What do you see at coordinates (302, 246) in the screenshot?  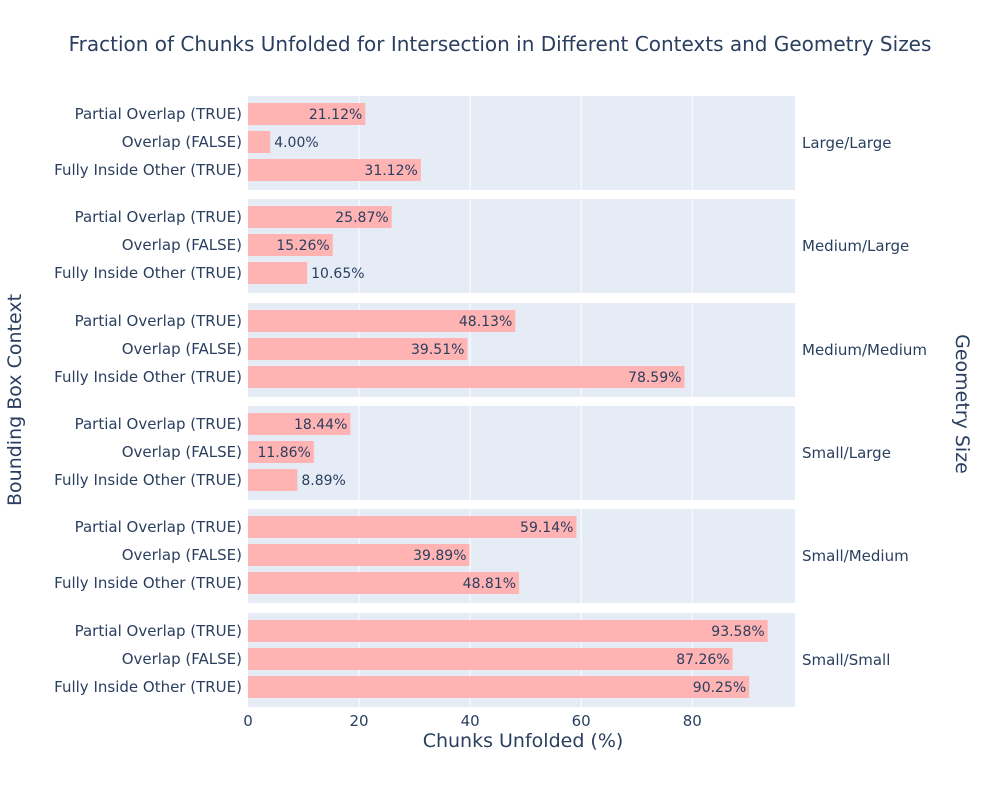 I see `data-label: 15.26%` at bounding box center [302, 246].